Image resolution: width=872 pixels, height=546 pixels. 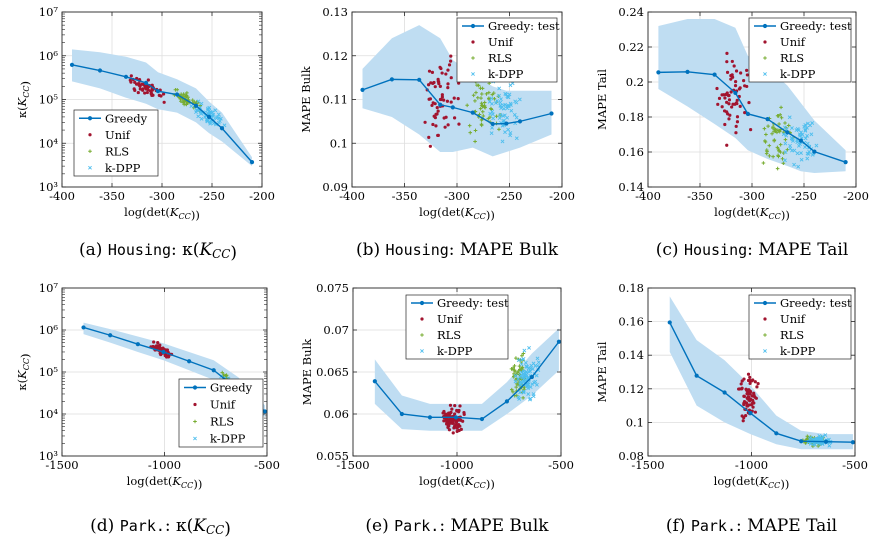 What do you see at coordinates (332, 372) in the screenshot?
I see `y-tick-label: 0.065` at bounding box center [332, 372].